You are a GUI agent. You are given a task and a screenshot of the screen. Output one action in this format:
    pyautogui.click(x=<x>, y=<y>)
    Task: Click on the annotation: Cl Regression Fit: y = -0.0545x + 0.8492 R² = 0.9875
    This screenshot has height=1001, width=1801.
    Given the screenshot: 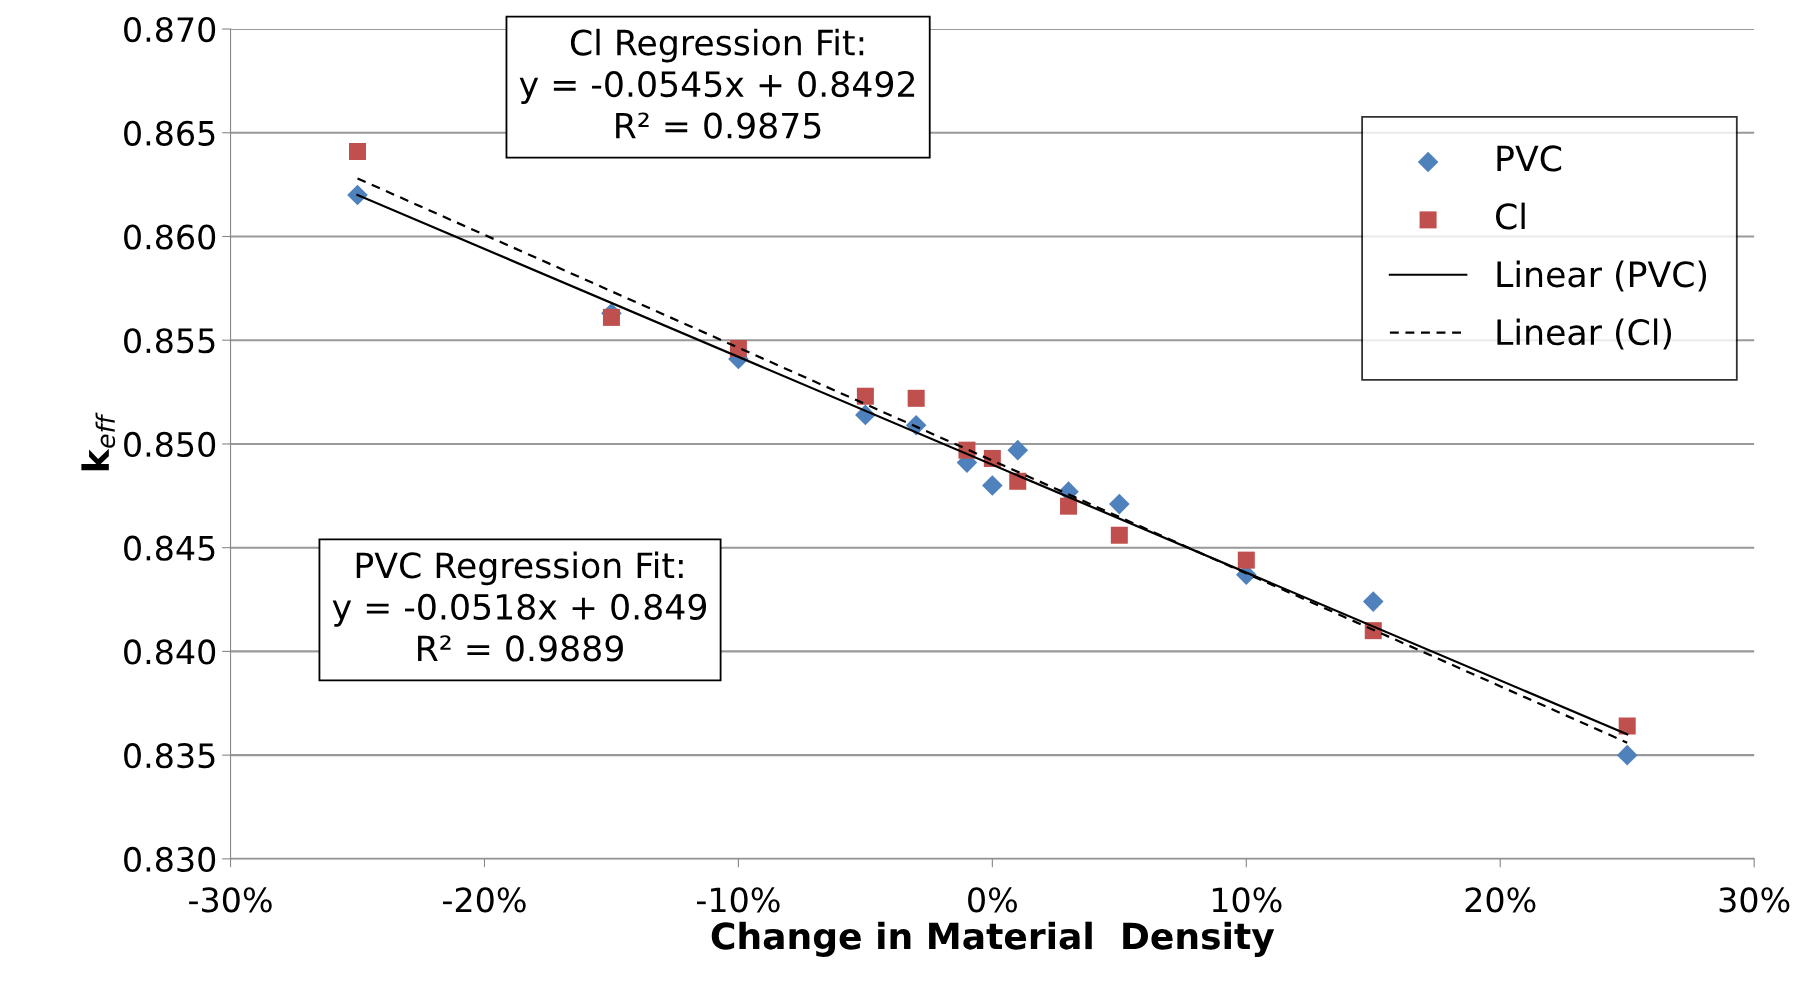 What is the action you would take?
    pyautogui.click(x=717, y=83)
    